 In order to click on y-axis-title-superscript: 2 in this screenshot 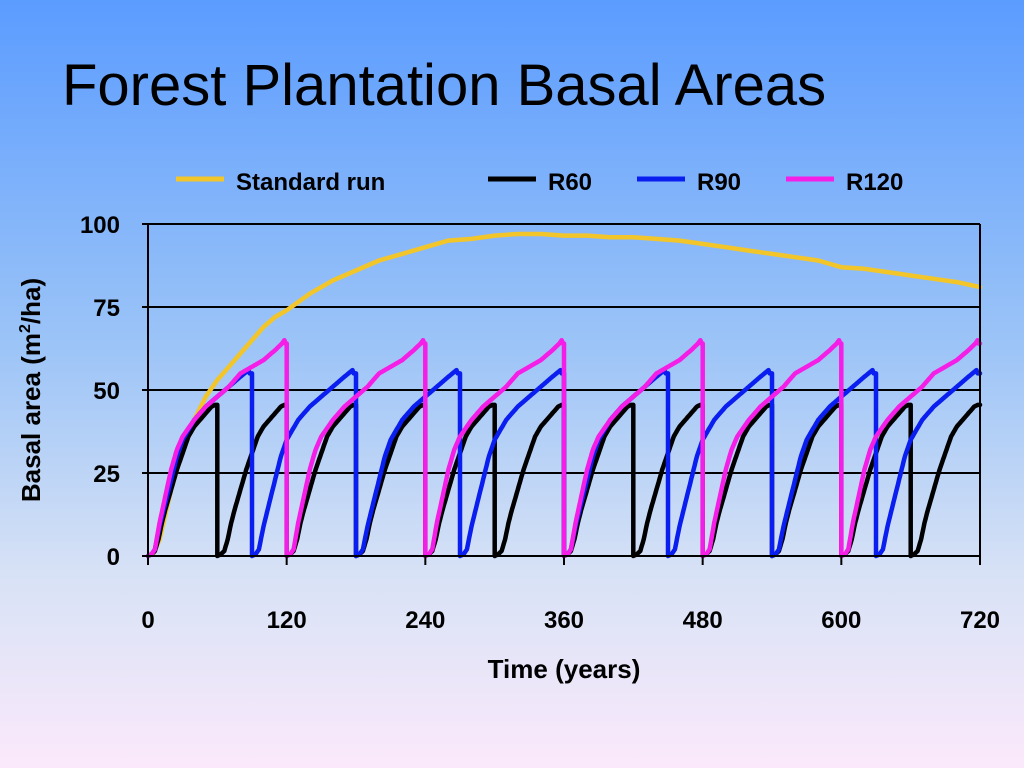, I will do `click(25, 328)`.